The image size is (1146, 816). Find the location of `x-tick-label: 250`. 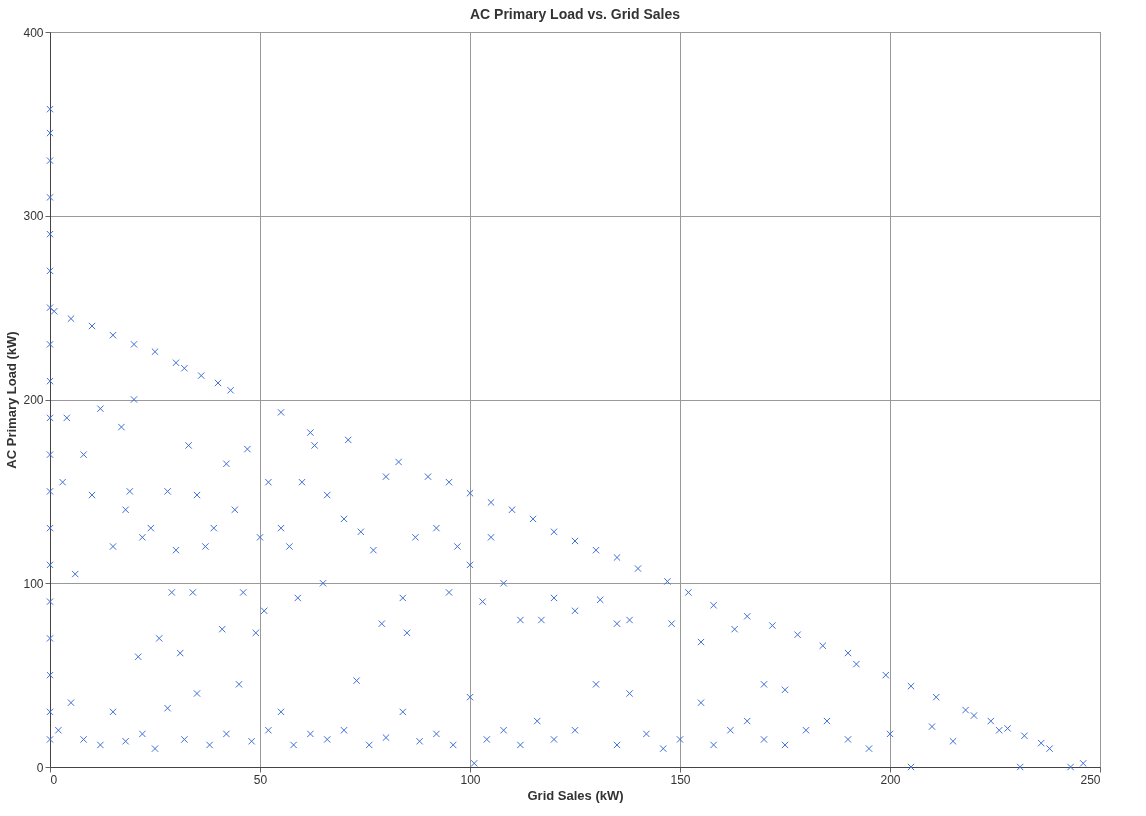

x-tick-label: 250 is located at coordinates (1090, 779).